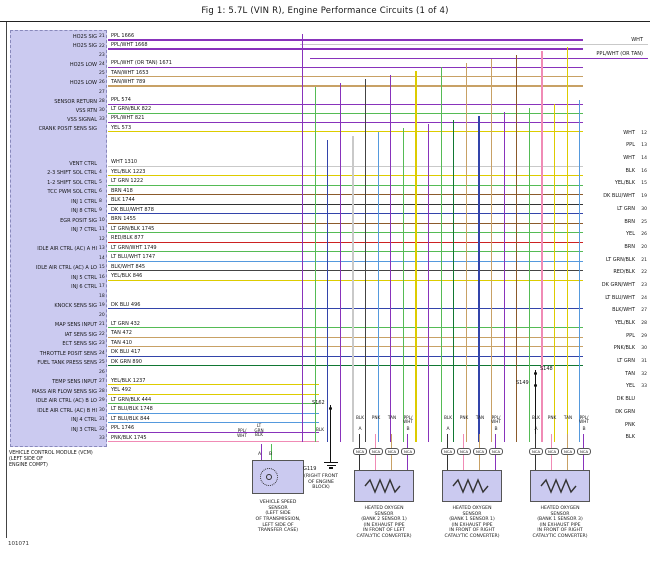 This screenshot has width=650, height=562. What do you see at coordinates (102, 220) in the screenshot?
I see `pin-number: 10` at bounding box center [102, 220].